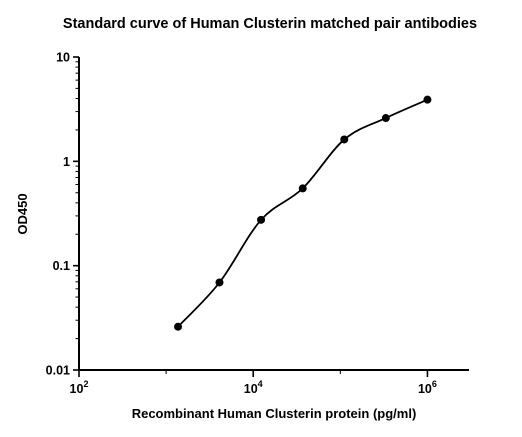 The height and width of the screenshot is (437, 522). What do you see at coordinates (63, 58) in the screenshot?
I see `y-tick-label: 10` at bounding box center [63, 58].